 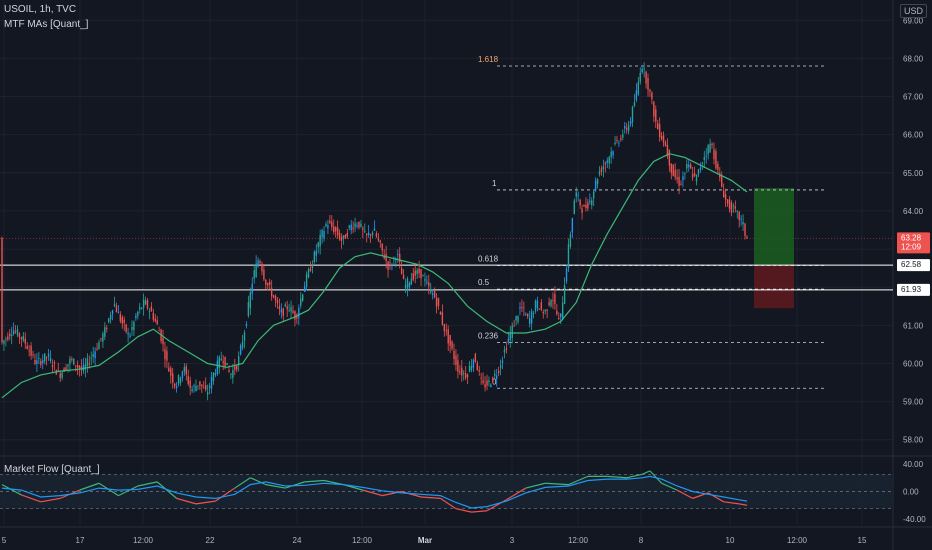 What do you see at coordinates (434, 540) in the screenshot?
I see `time-axis: 5 17 12:00 22 24 12:00 Mar 3 12:00 8 10 12:00 15` at bounding box center [434, 540].